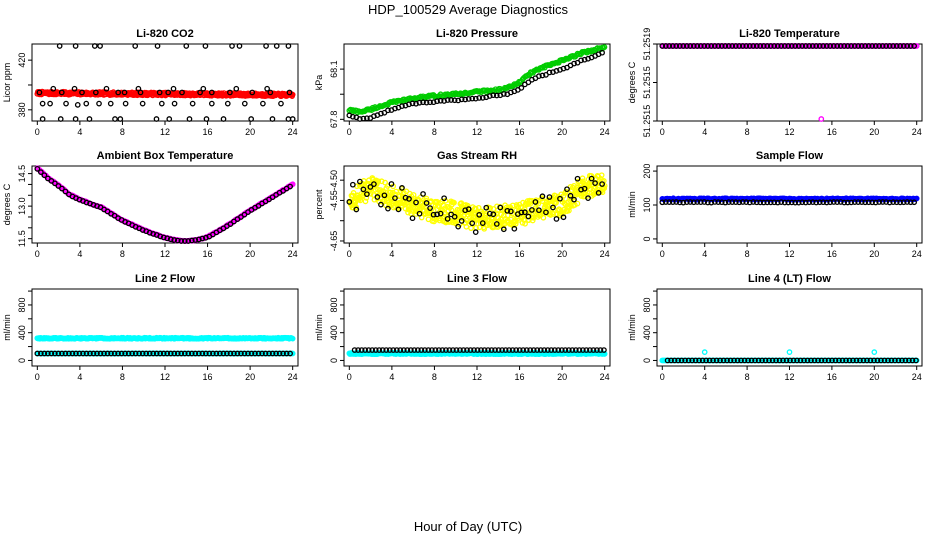  I want to click on x-tick-label: 4, so click(704, 254).